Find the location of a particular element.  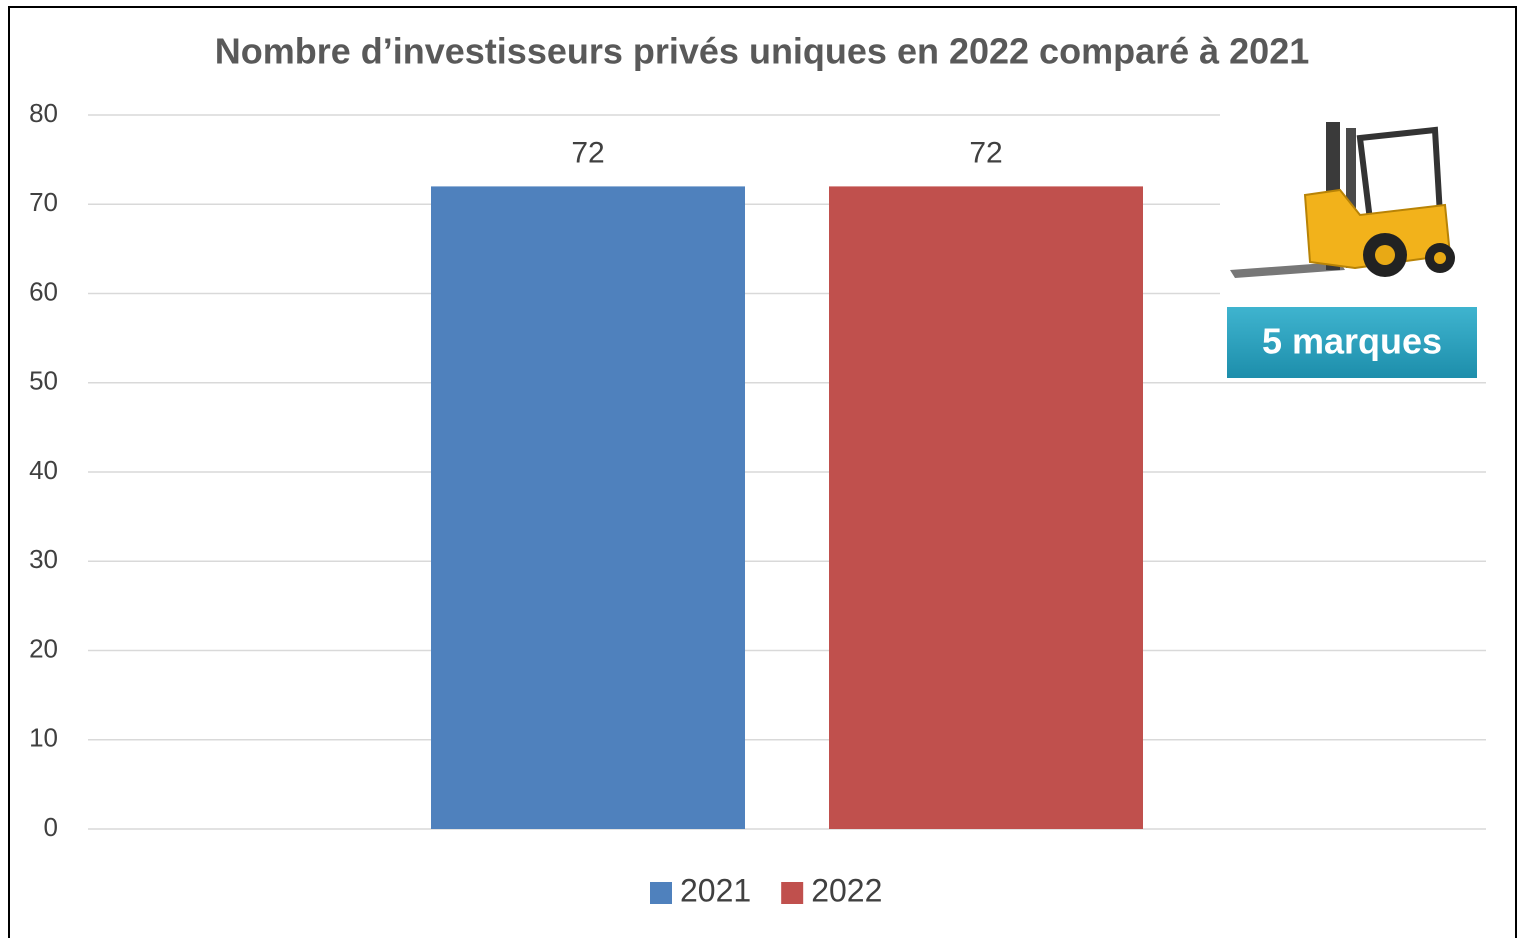

y-tick-label: 80 is located at coordinates (43, 113).